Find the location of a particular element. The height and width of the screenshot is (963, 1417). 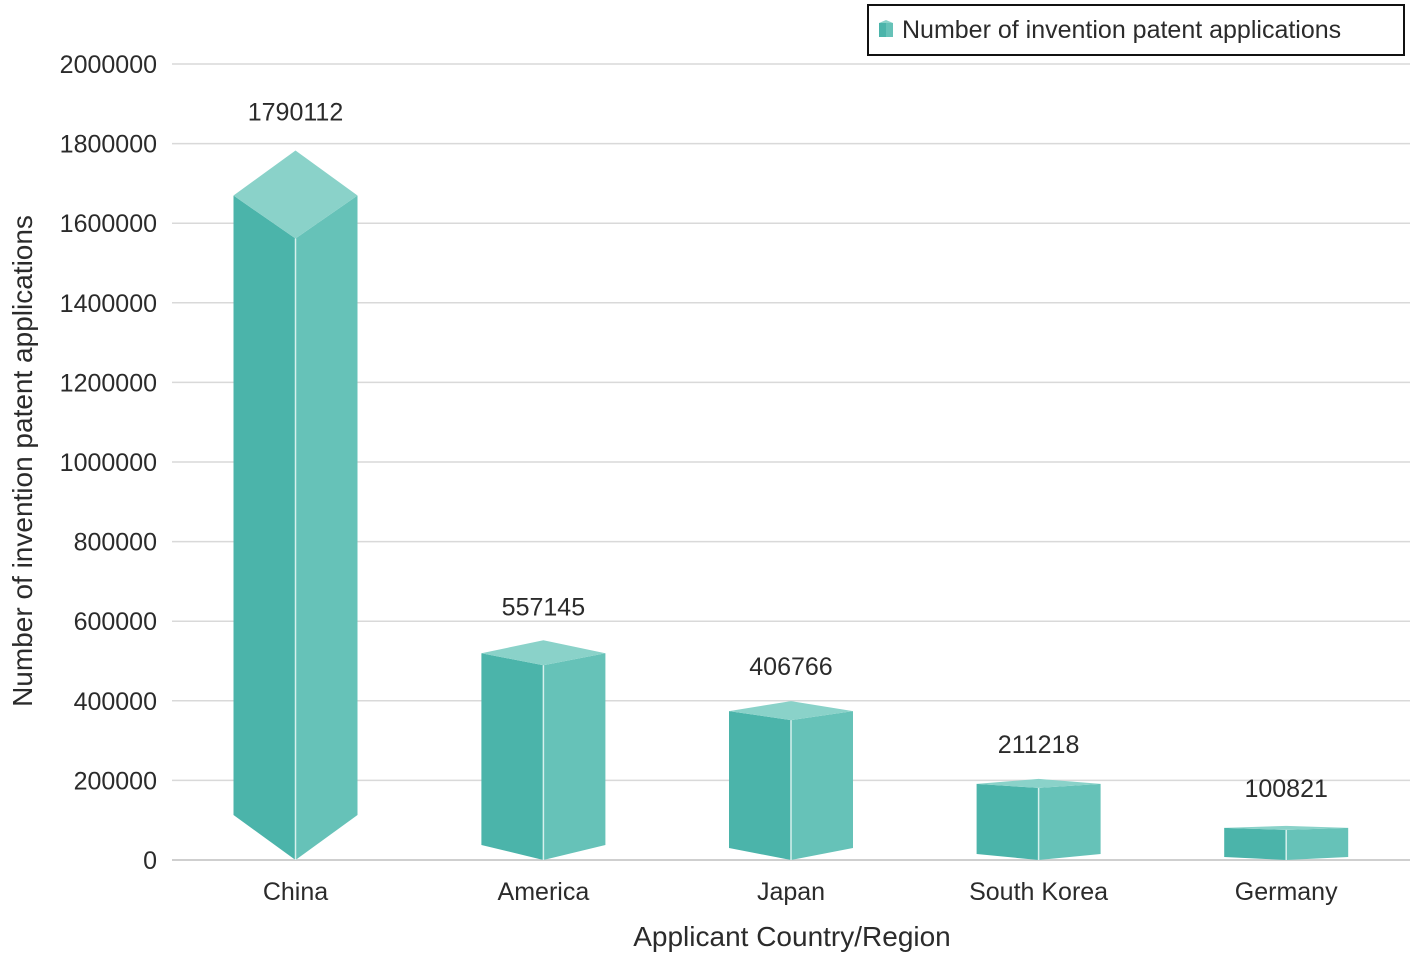

data-label: 406766 is located at coordinates (790, 667).